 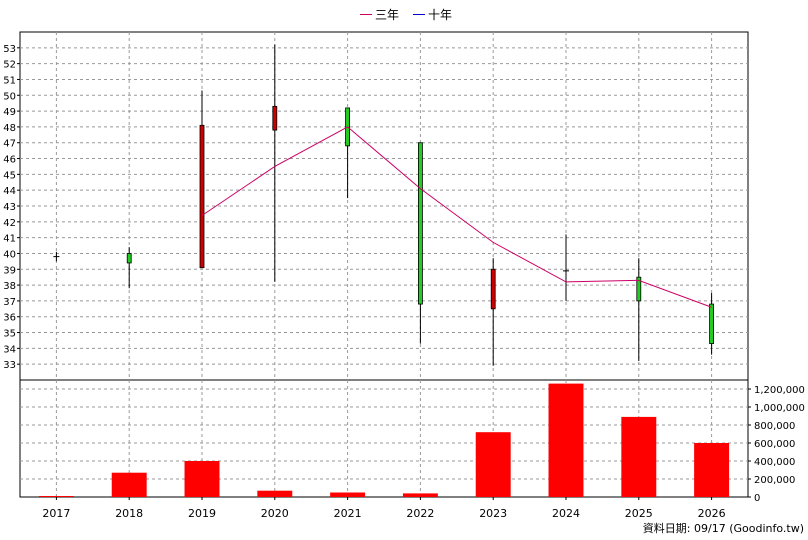 I want to click on volume-tick-label: 0, so click(x=757, y=498).